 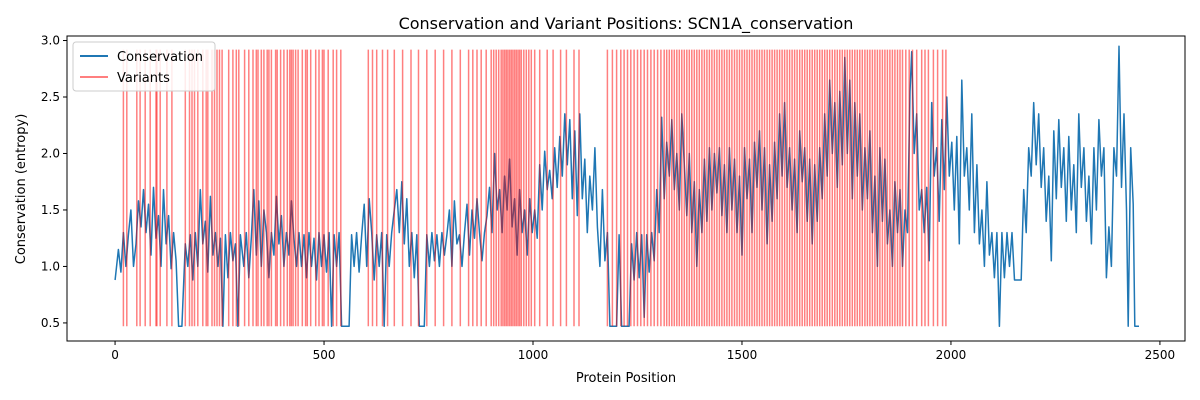 What do you see at coordinates (50, 153) in the screenshot?
I see `y-tick-label: 2.0` at bounding box center [50, 153].